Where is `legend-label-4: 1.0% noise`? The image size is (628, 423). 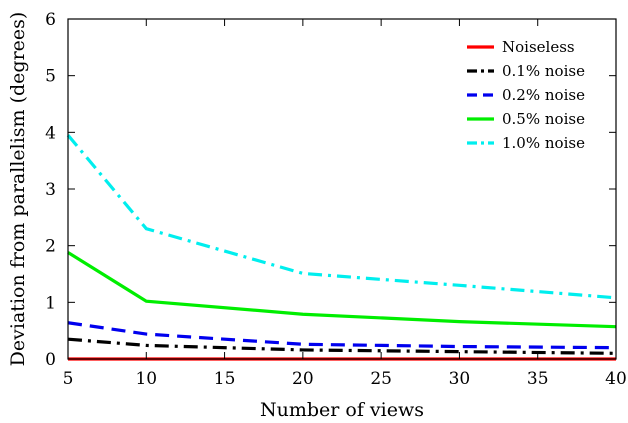 legend-label-4: 1.0% noise is located at coordinates (543, 143).